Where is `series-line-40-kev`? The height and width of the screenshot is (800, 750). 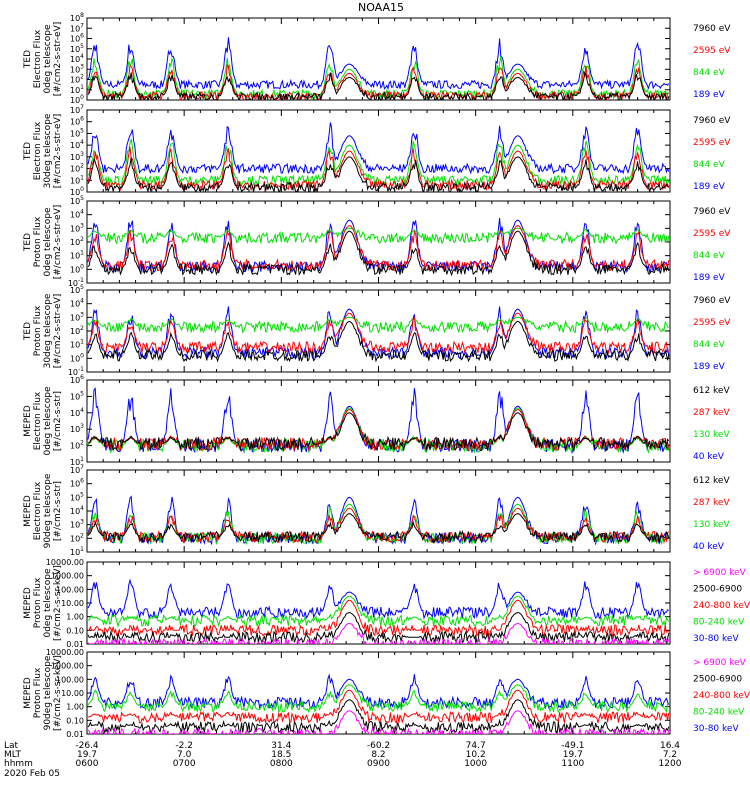
series-line-40-kev is located at coordinates (378, 420).